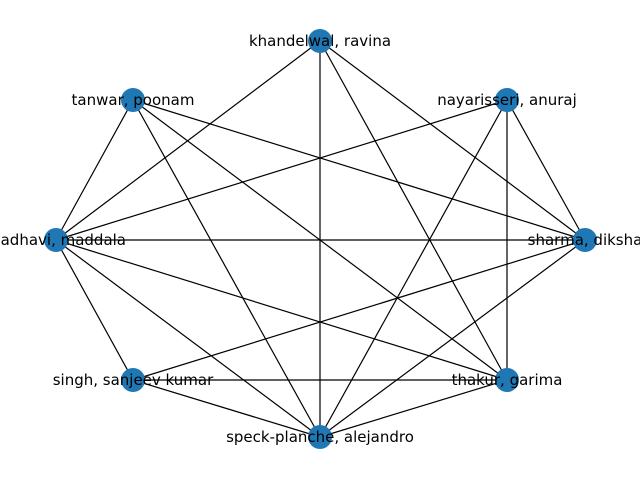 This screenshot has width=640, height=480. What do you see at coordinates (94, 170) in the screenshot?
I see `edge-tanwar-madhavi` at bounding box center [94, 170].